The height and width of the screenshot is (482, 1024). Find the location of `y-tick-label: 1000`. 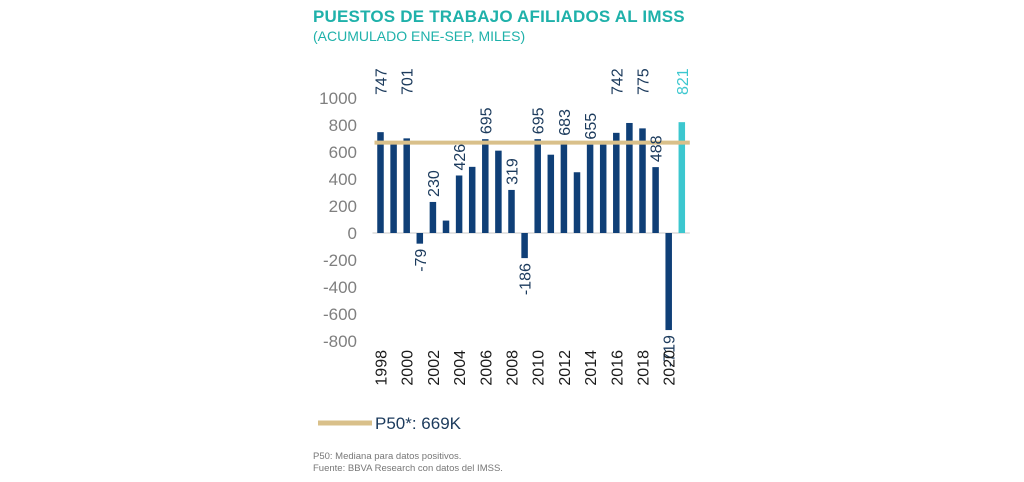

y-tick-label: 1000 is located at coordinates (338, 98).